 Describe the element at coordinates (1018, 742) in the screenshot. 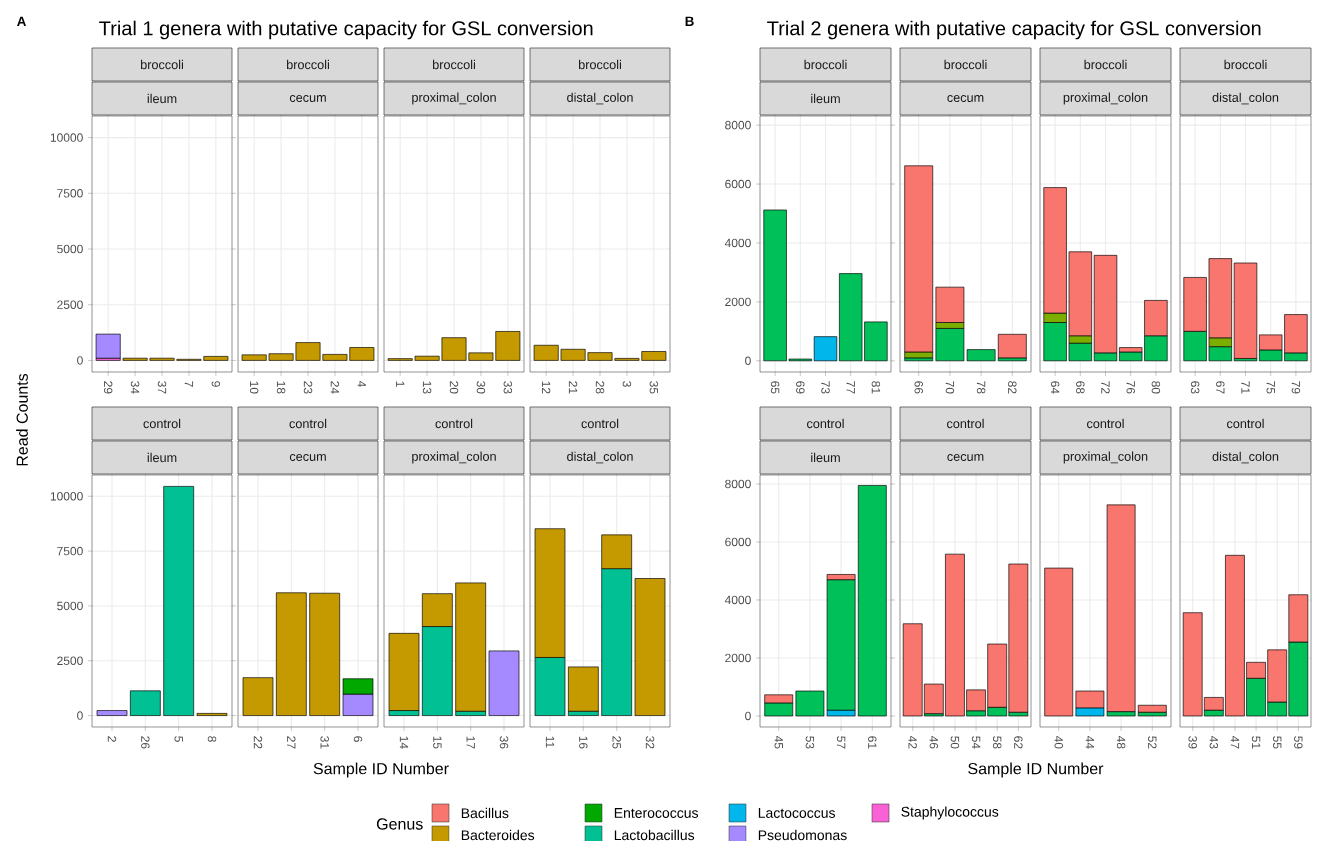

I see `x-tick-label: 62` at that location.